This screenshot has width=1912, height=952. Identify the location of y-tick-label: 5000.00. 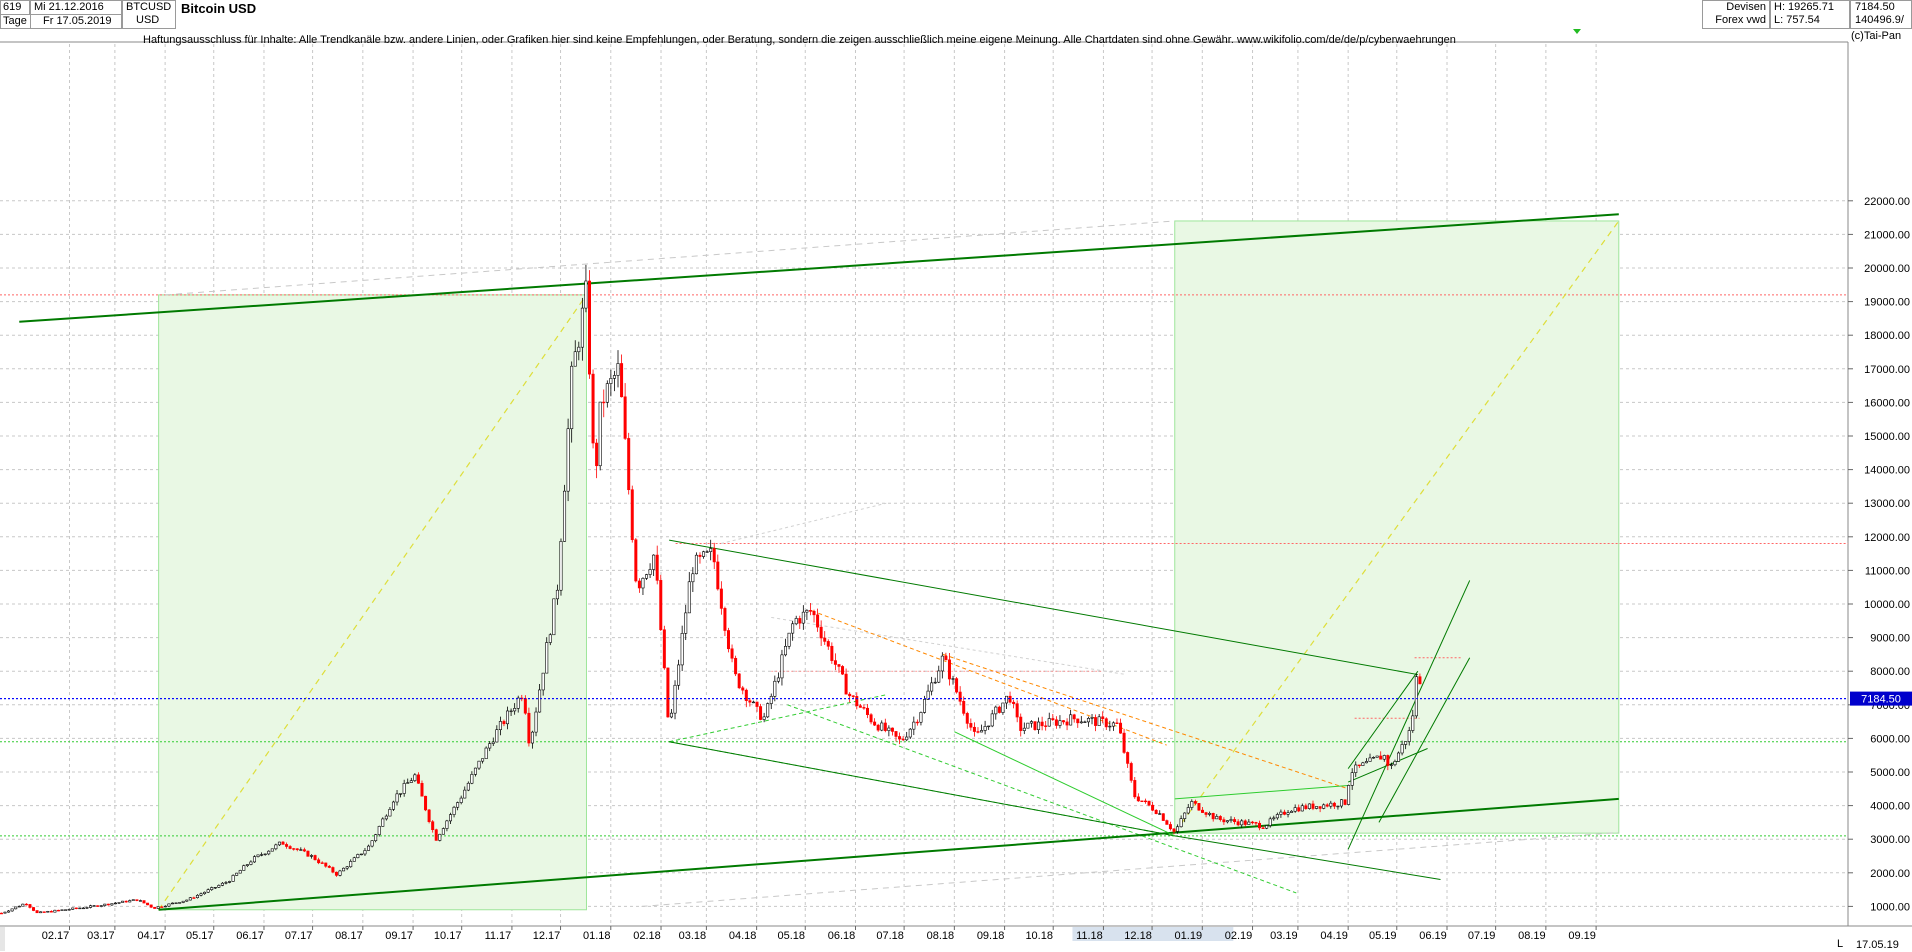
(1890, 773).